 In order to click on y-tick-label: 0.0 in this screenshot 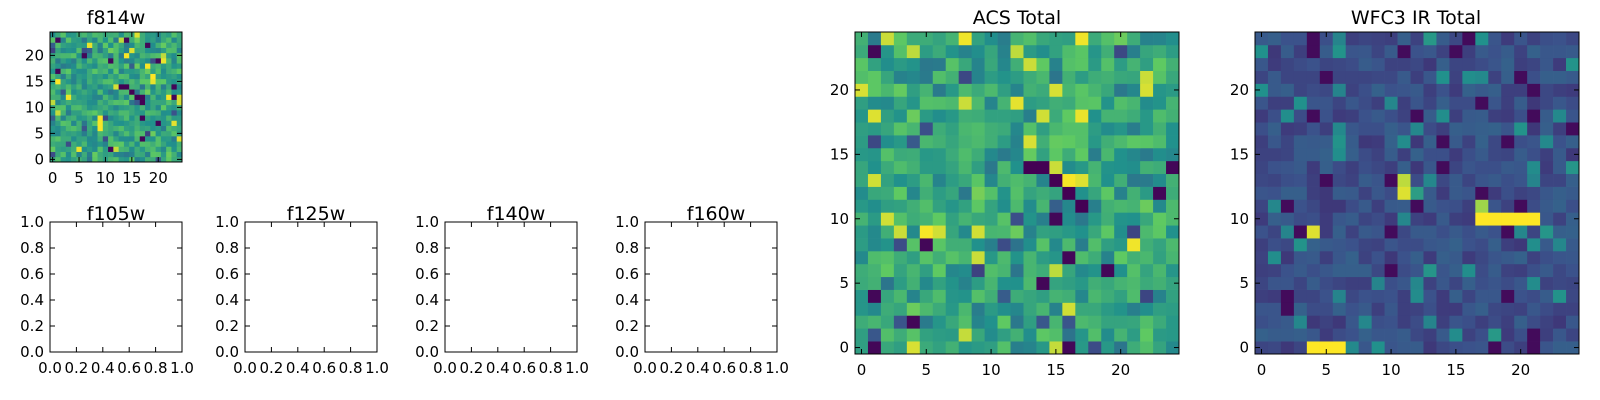, I will do `click(227, 352)`.